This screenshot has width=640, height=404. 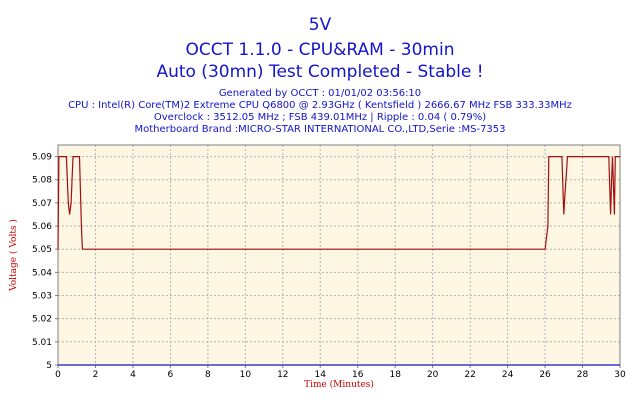 What do you see at coordinates (171, 375) in the screenshot?
I see `x-tick-label: 6` at bounding box center [171, 375].